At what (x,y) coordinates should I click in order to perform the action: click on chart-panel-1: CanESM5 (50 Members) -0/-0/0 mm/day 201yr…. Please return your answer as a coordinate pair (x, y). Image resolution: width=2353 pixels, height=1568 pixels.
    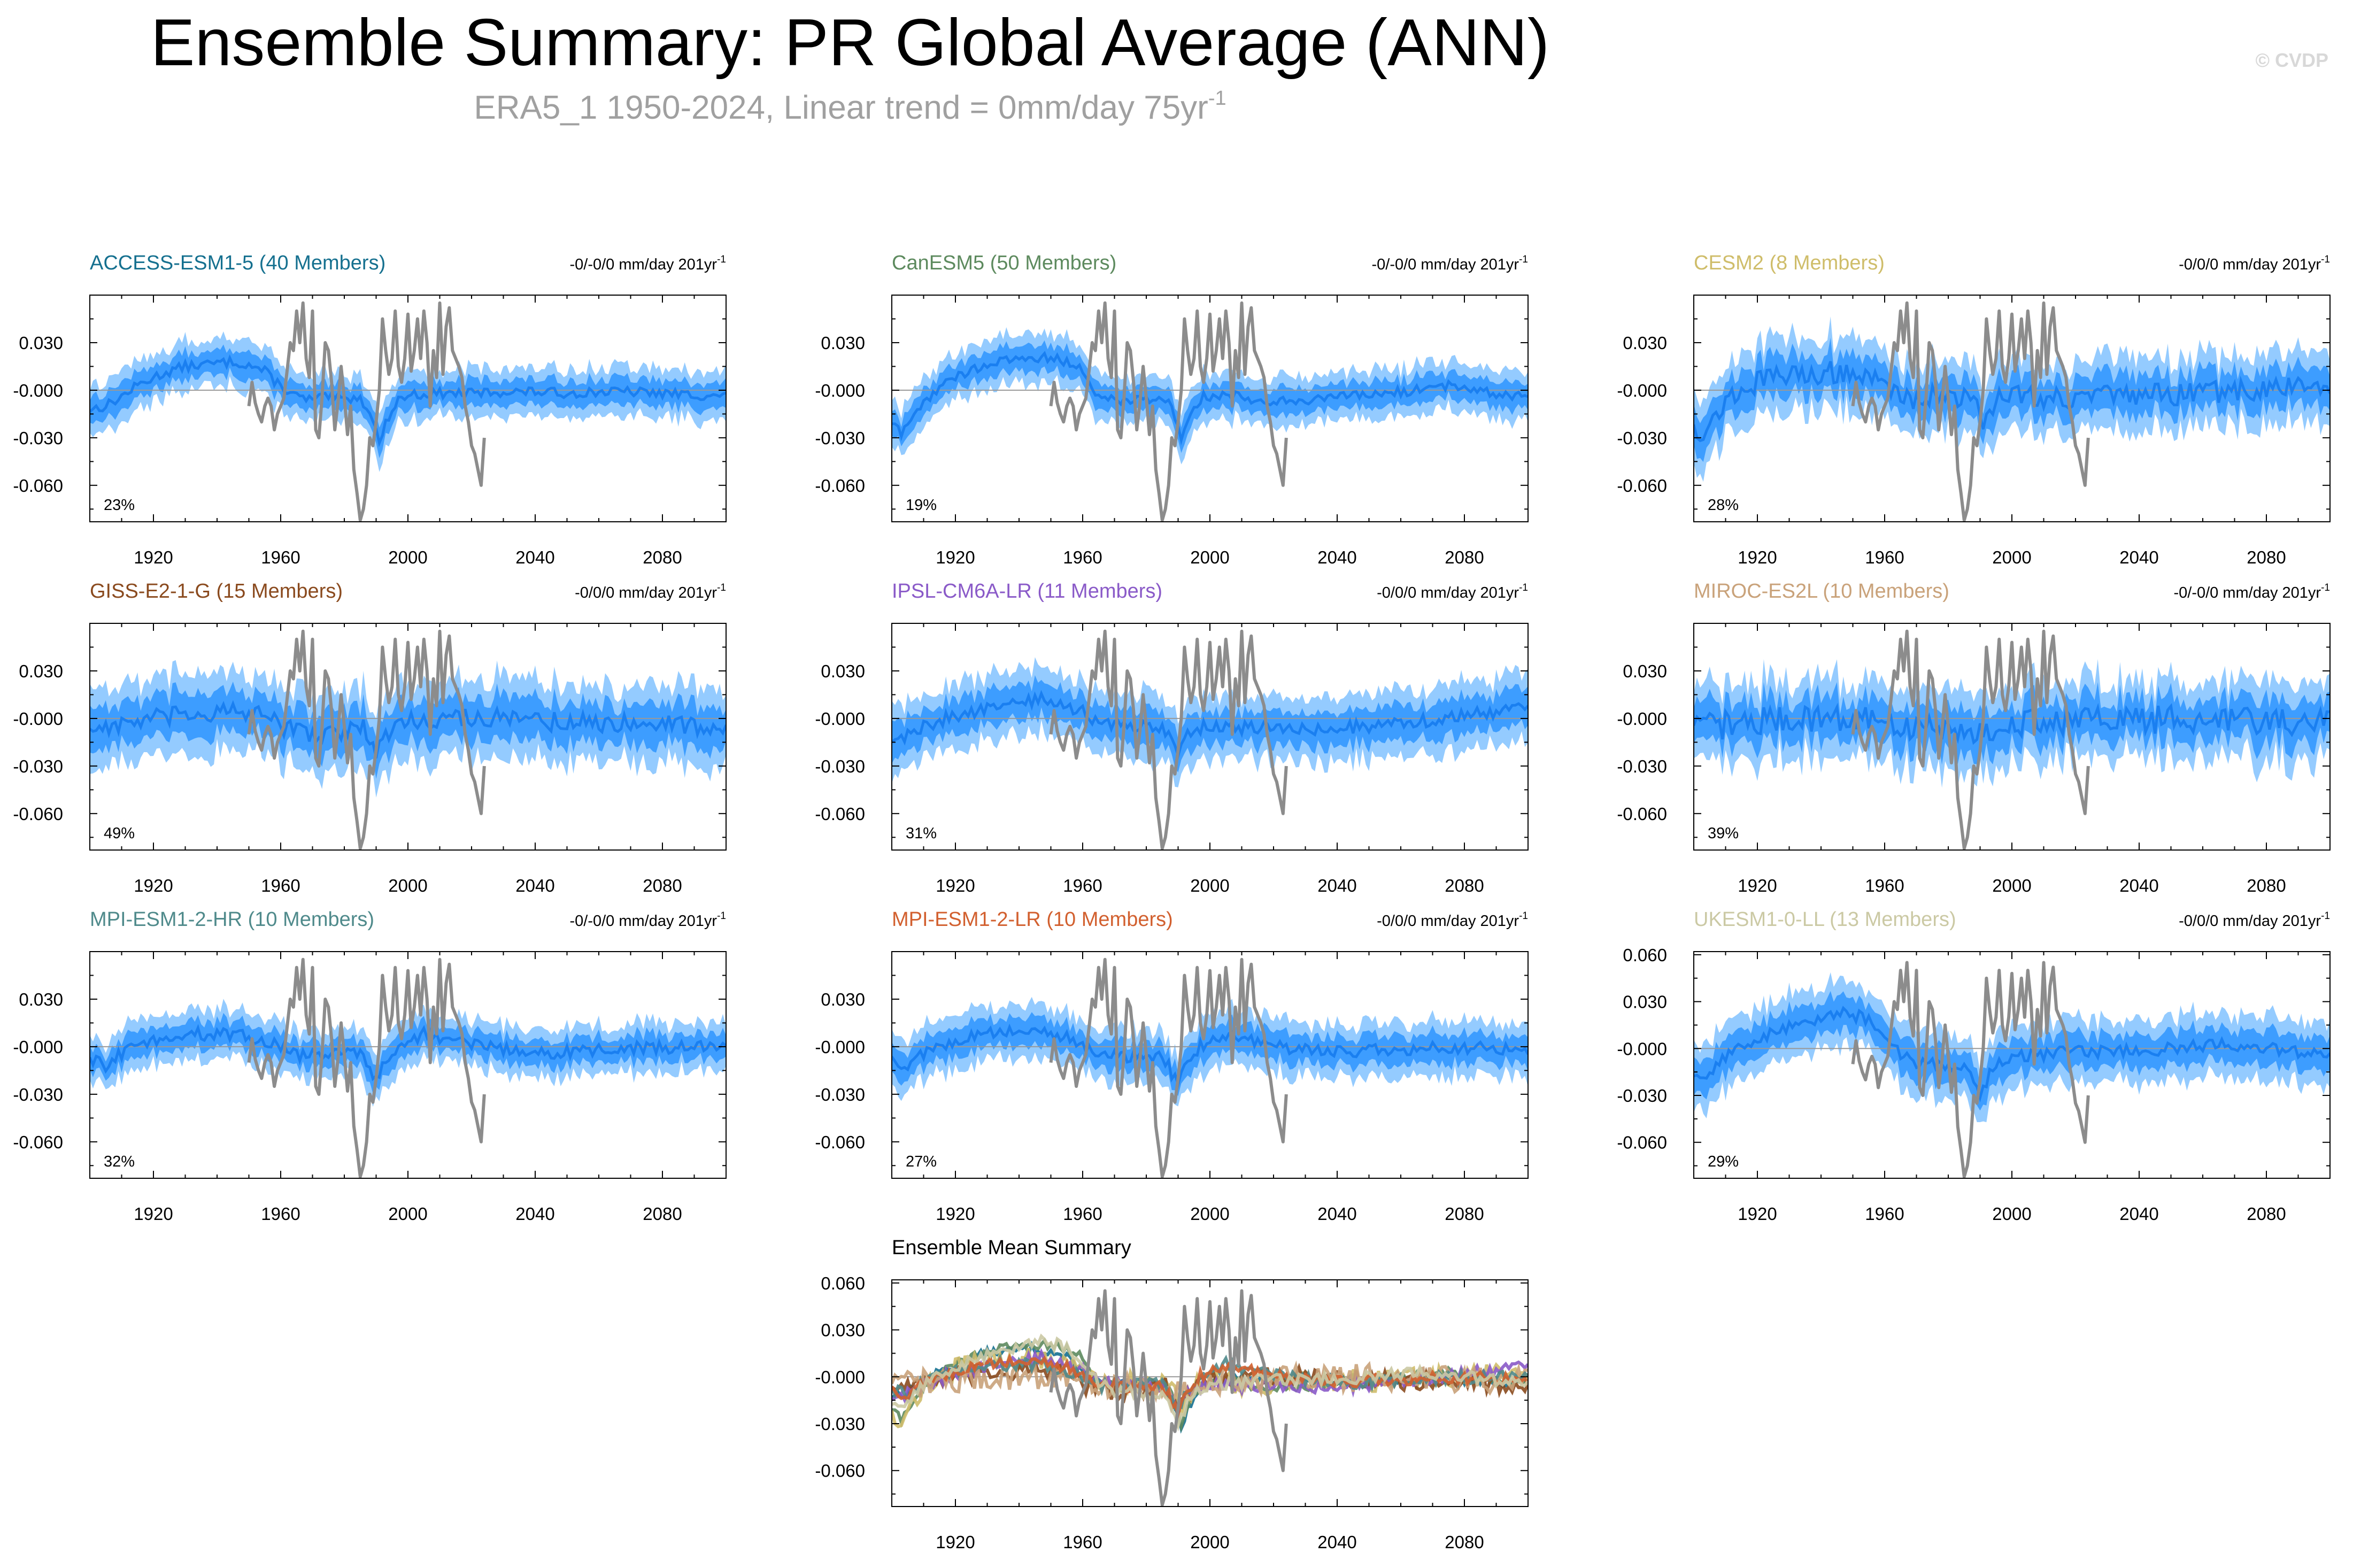
    Looking at the image, I should click on (1172, 409).